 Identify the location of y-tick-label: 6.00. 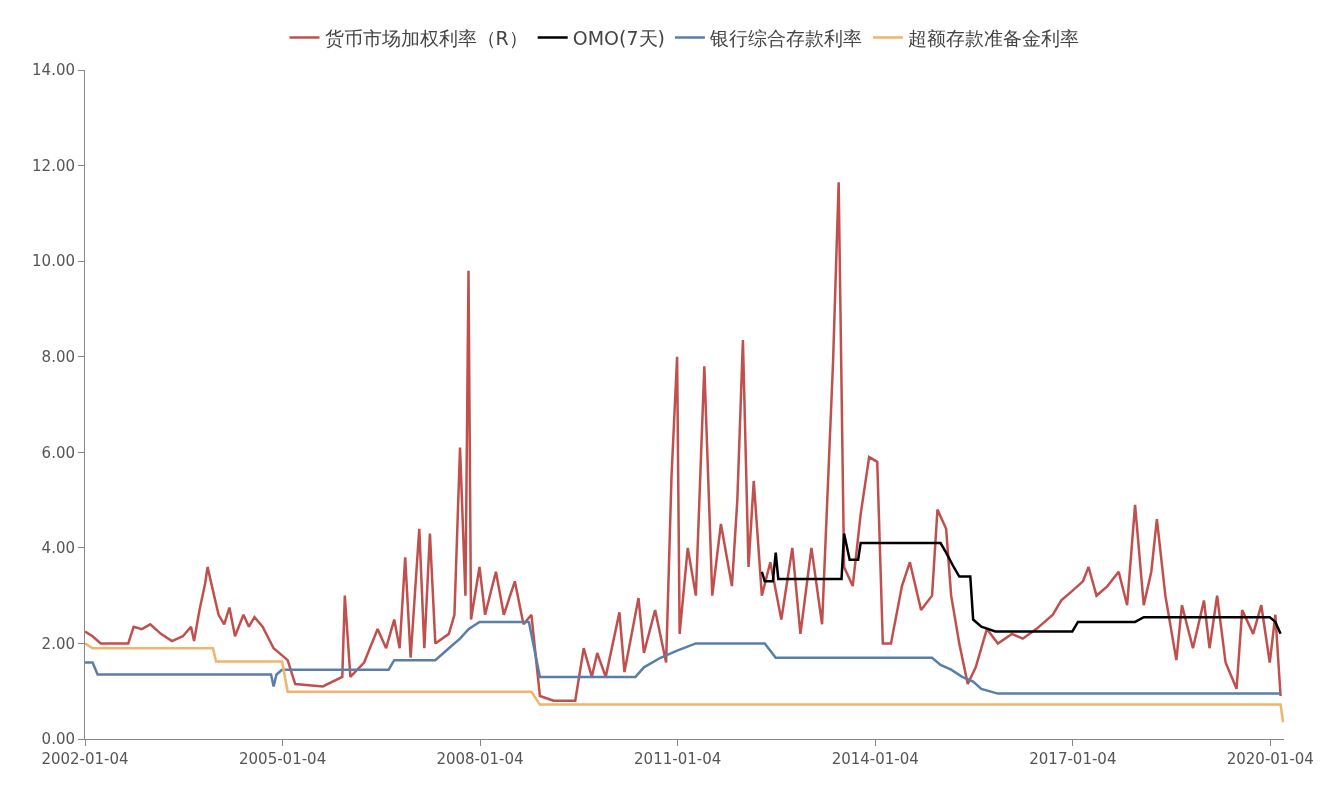
(58, 452).